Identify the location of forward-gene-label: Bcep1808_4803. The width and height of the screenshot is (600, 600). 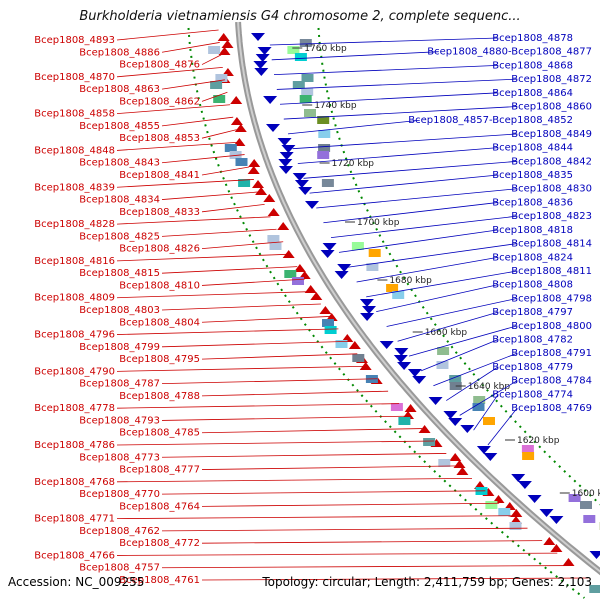
(119, 310).